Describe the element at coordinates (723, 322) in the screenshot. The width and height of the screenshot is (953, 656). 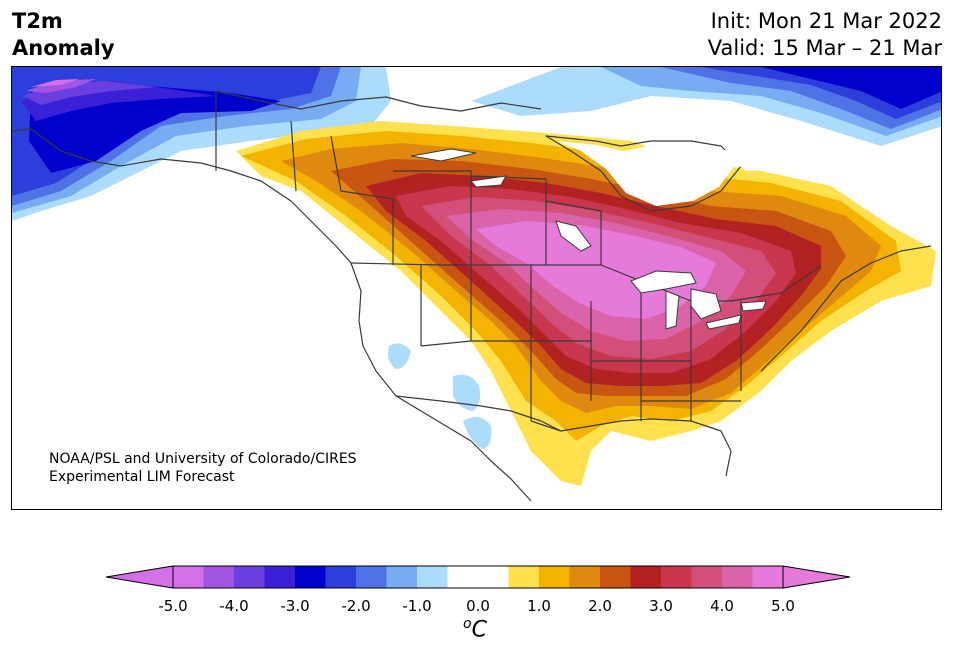
I see `lake-erie` at that location.